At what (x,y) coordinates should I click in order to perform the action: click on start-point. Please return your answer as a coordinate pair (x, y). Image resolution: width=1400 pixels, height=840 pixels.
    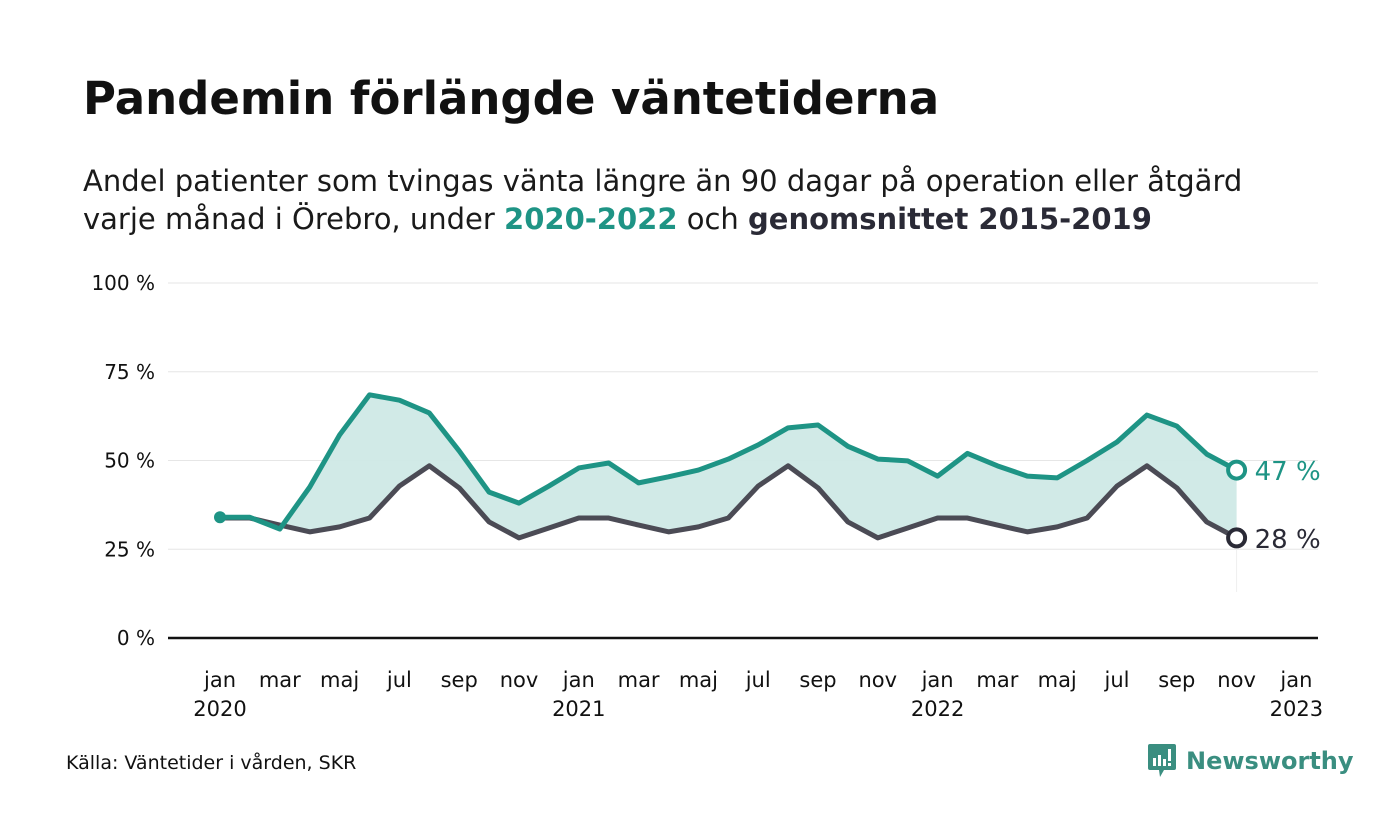
    Looking at the image, I should click on (220, 517).